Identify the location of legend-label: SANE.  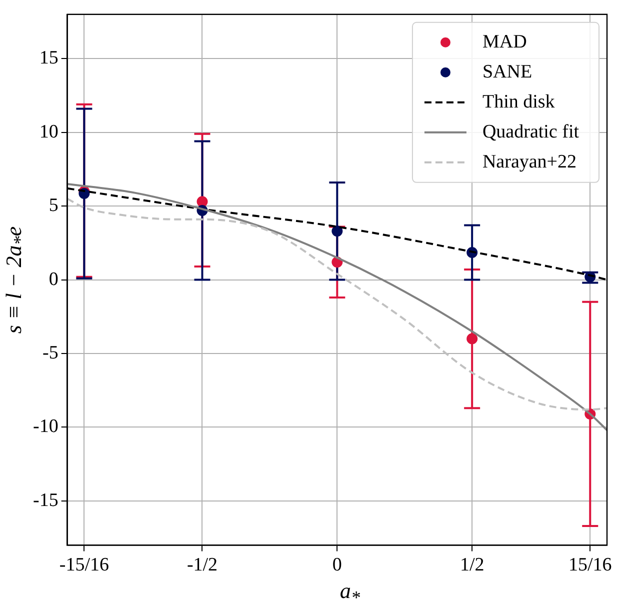
(507, 71).